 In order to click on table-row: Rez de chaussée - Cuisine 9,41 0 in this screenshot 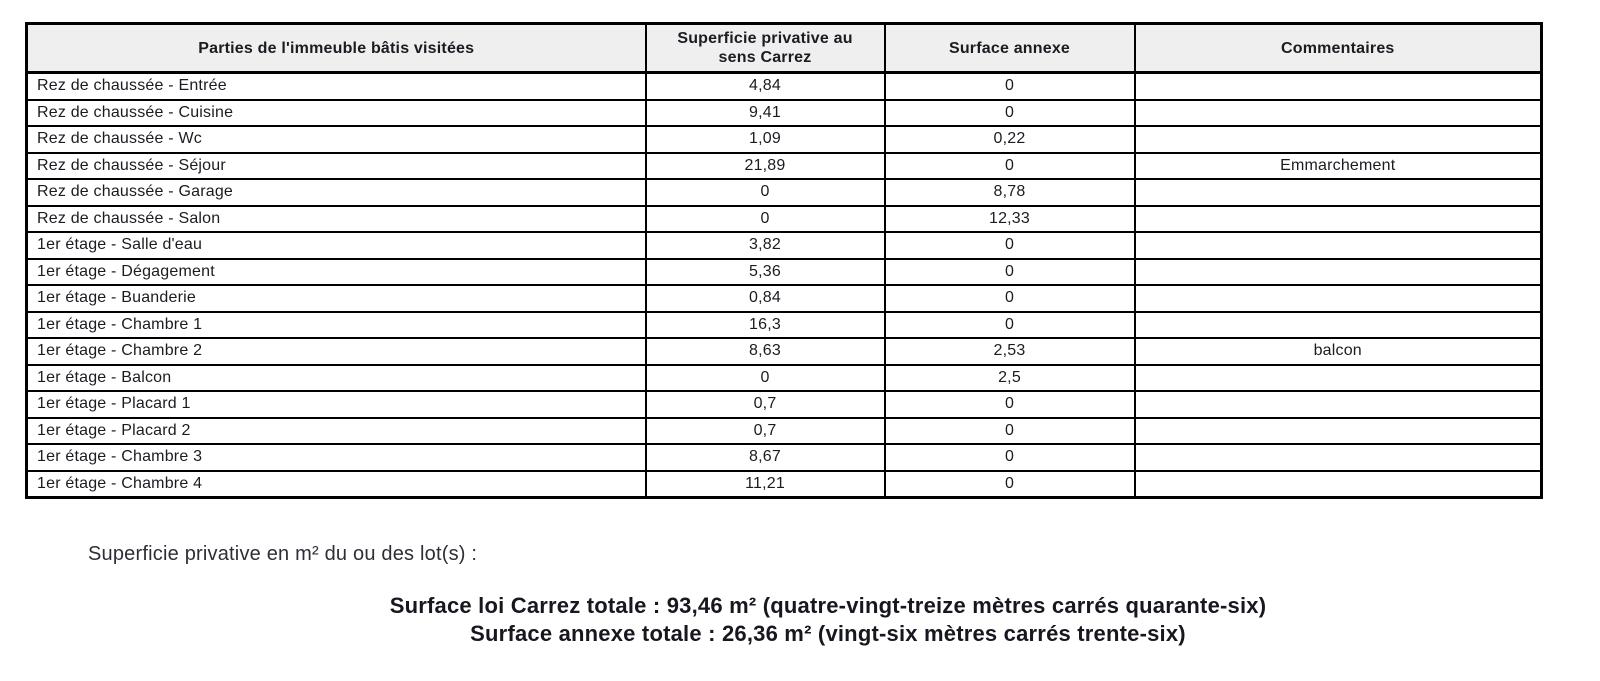, I will do `click(784, 112)`.